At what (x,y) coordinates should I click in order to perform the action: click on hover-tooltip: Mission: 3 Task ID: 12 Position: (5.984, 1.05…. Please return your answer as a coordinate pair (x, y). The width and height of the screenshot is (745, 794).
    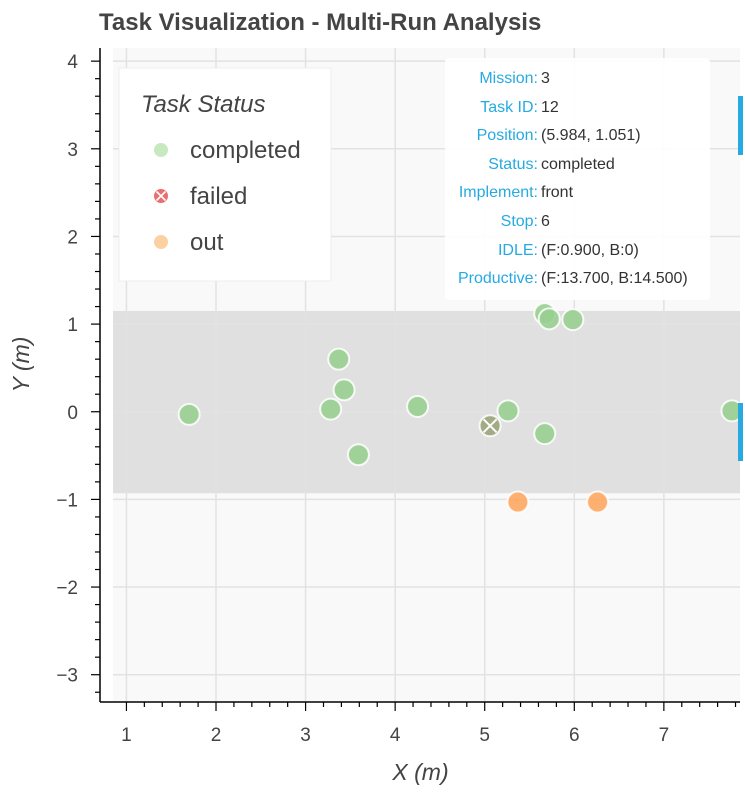
    Looking at the image, I should click on (577, 179).